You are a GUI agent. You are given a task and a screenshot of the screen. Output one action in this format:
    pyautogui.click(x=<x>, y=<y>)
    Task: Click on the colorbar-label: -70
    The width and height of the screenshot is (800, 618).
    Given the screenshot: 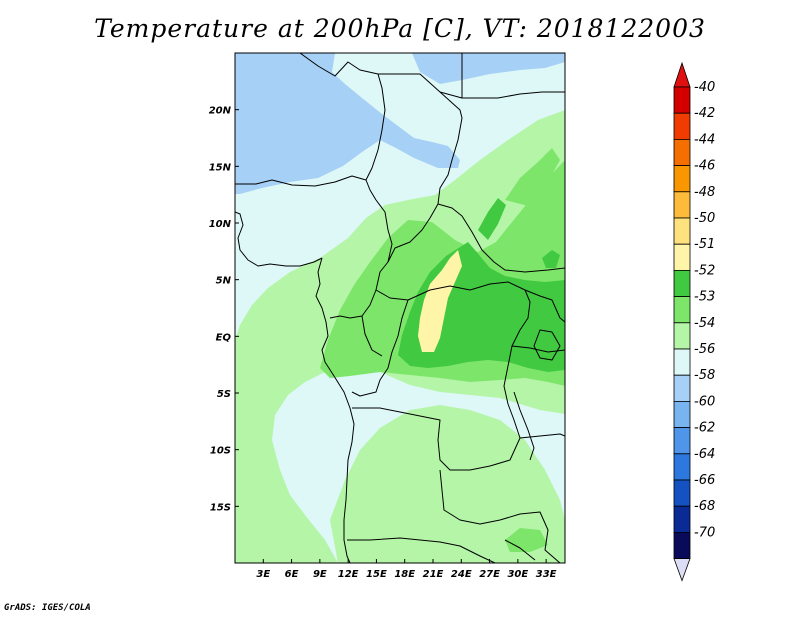 What is the action you would take?
    pyautogui.click(x=704, y=532)
    